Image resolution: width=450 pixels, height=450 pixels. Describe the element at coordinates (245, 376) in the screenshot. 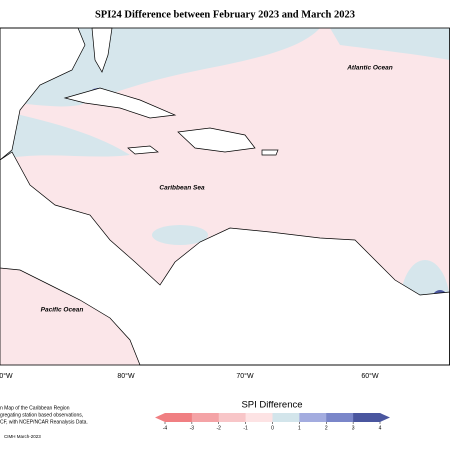

I see `longitude-label: 70°W` at that location.